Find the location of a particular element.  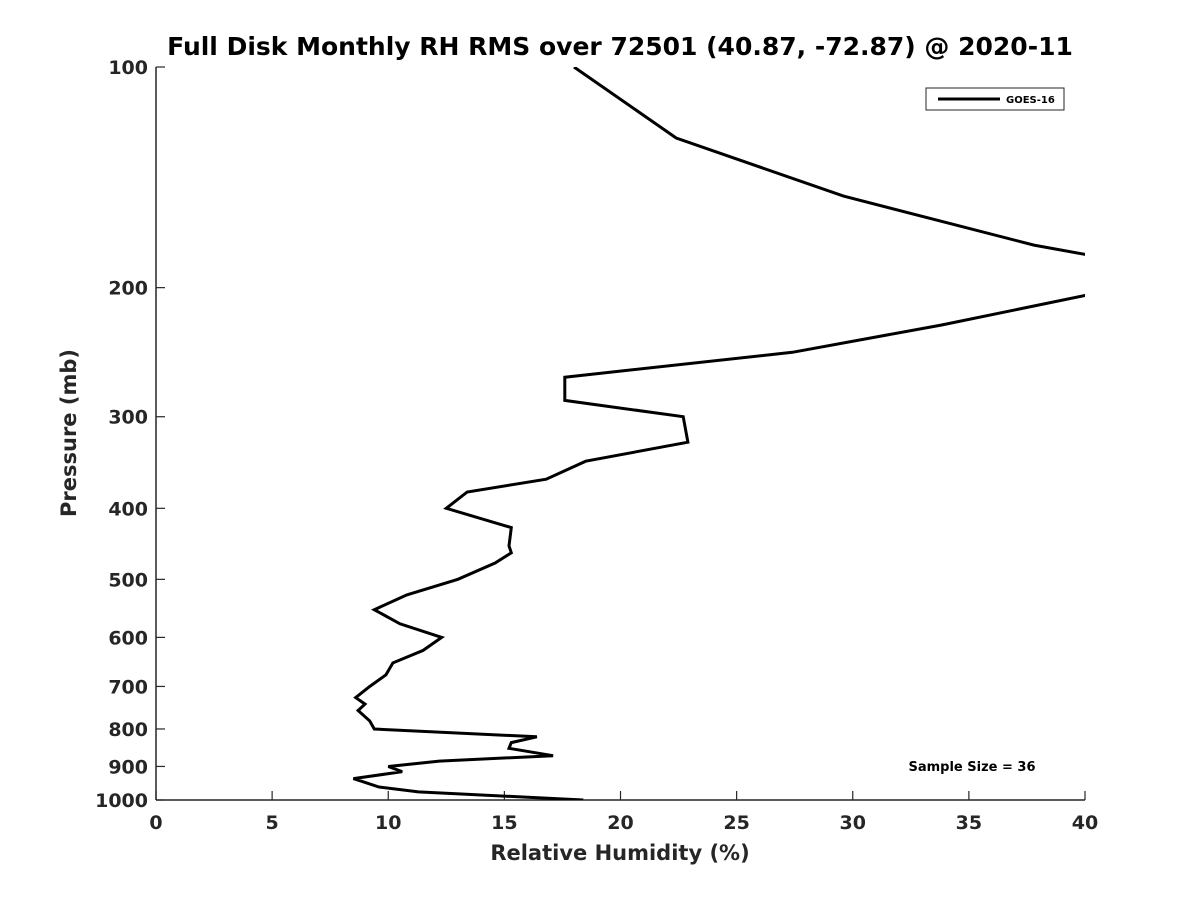

x-tick-label: 0 is located at coordinates (155, 823).